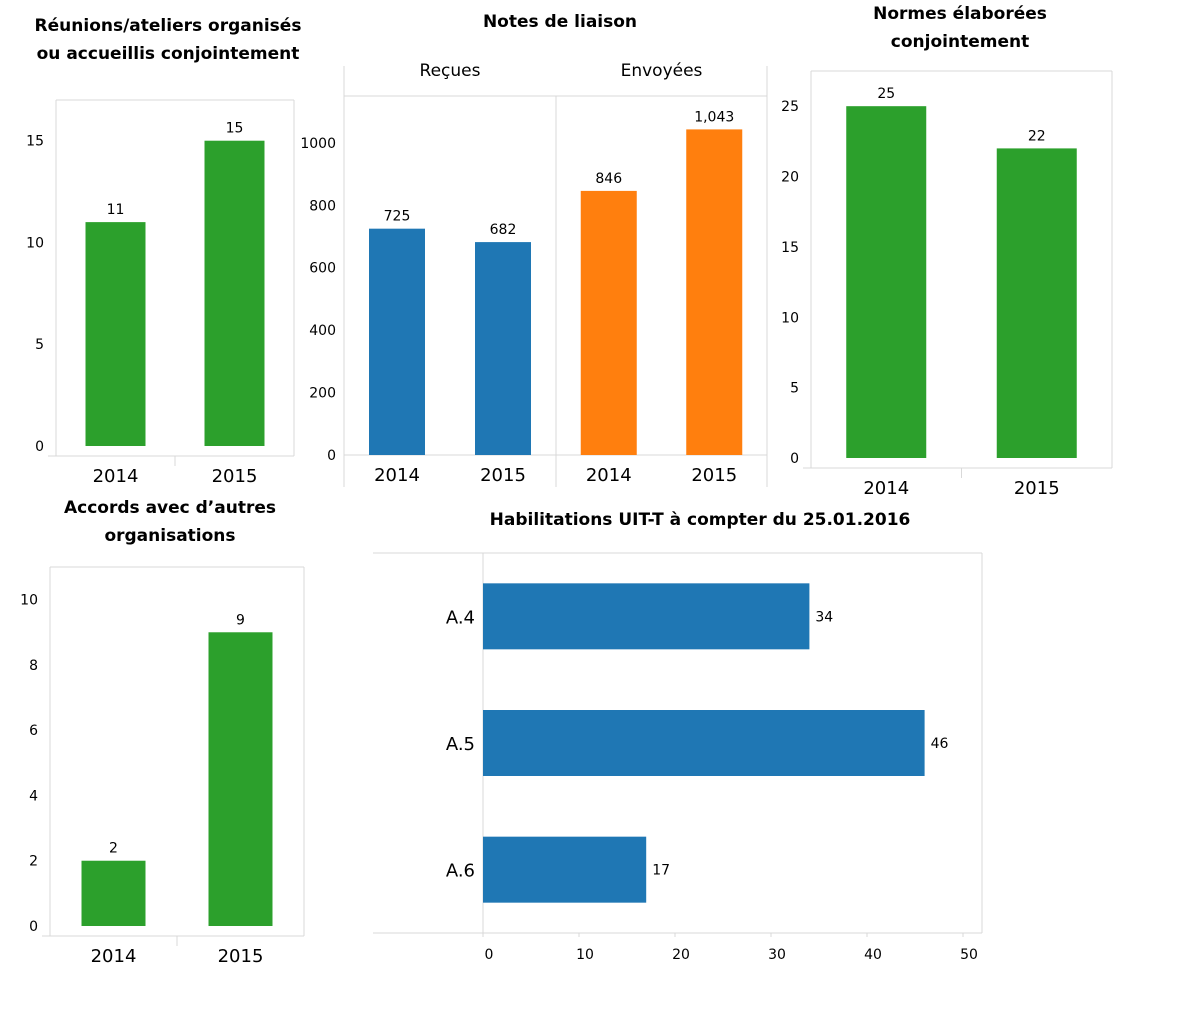  I want to click on accords-bar-2014, so click(113, 893).